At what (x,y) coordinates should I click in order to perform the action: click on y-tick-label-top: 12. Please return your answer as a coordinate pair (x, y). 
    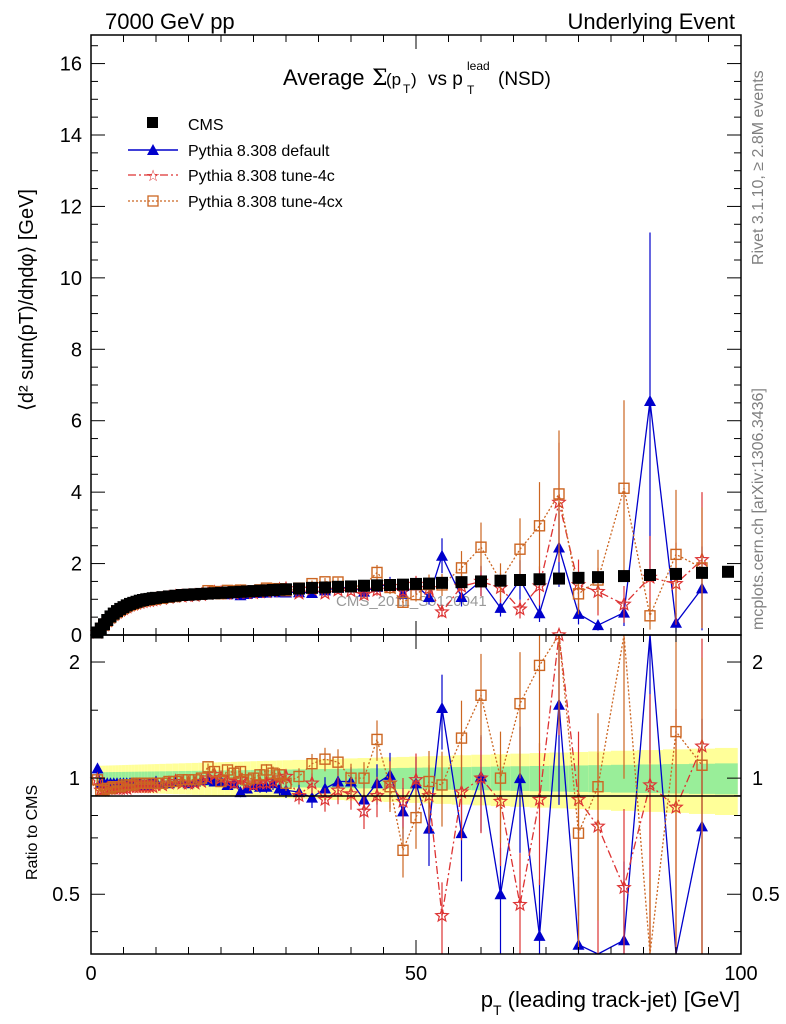
    Looking at the image, I should click on (71, 207).